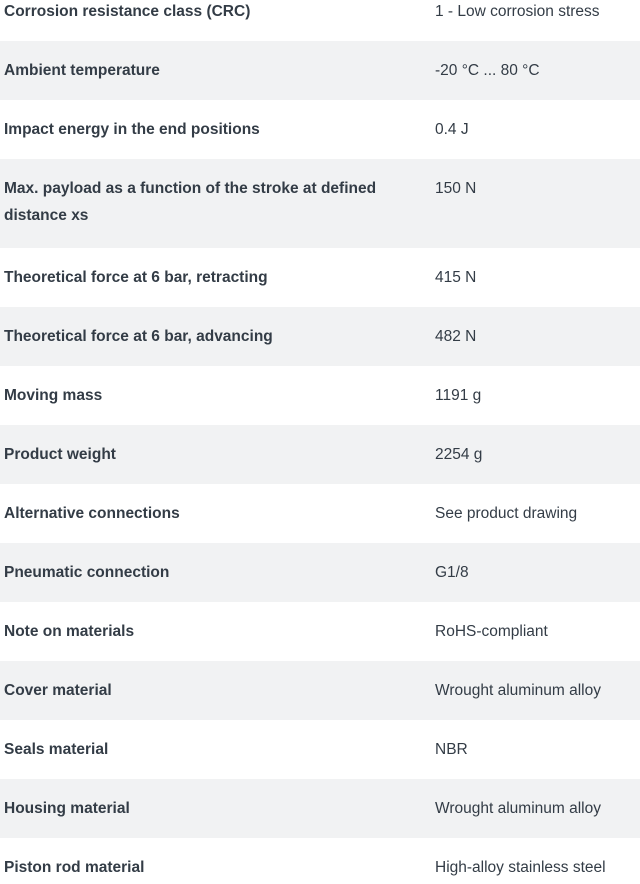 The width and height of the screenshot is (640, 884). What do you see at coordinates (456, 336) in the screenshot?
I see `property-value: 482 N` at bounding box center [456, 336].